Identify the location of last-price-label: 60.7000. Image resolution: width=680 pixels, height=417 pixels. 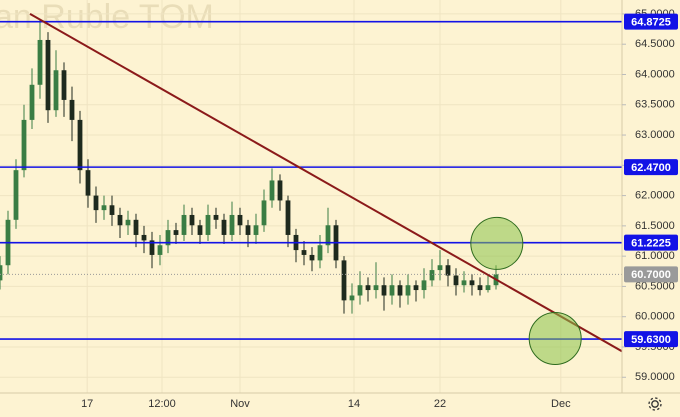
(651, 275).